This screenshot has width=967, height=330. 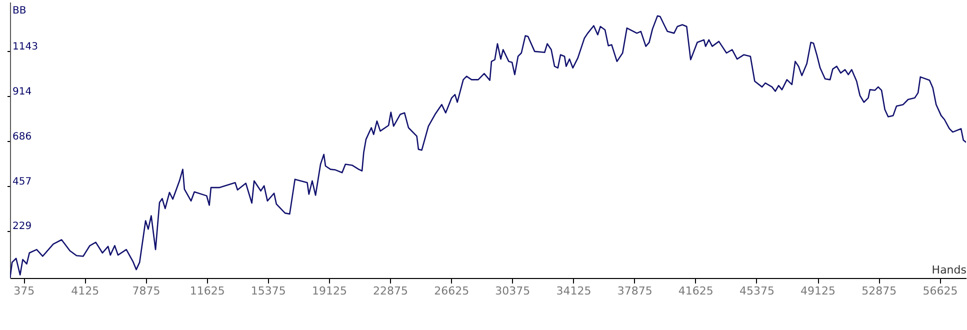 What do you see at coordinates (22, 226) in the screenshot?
I see `y-tick-label: 229` at bounding box center [22, 226].